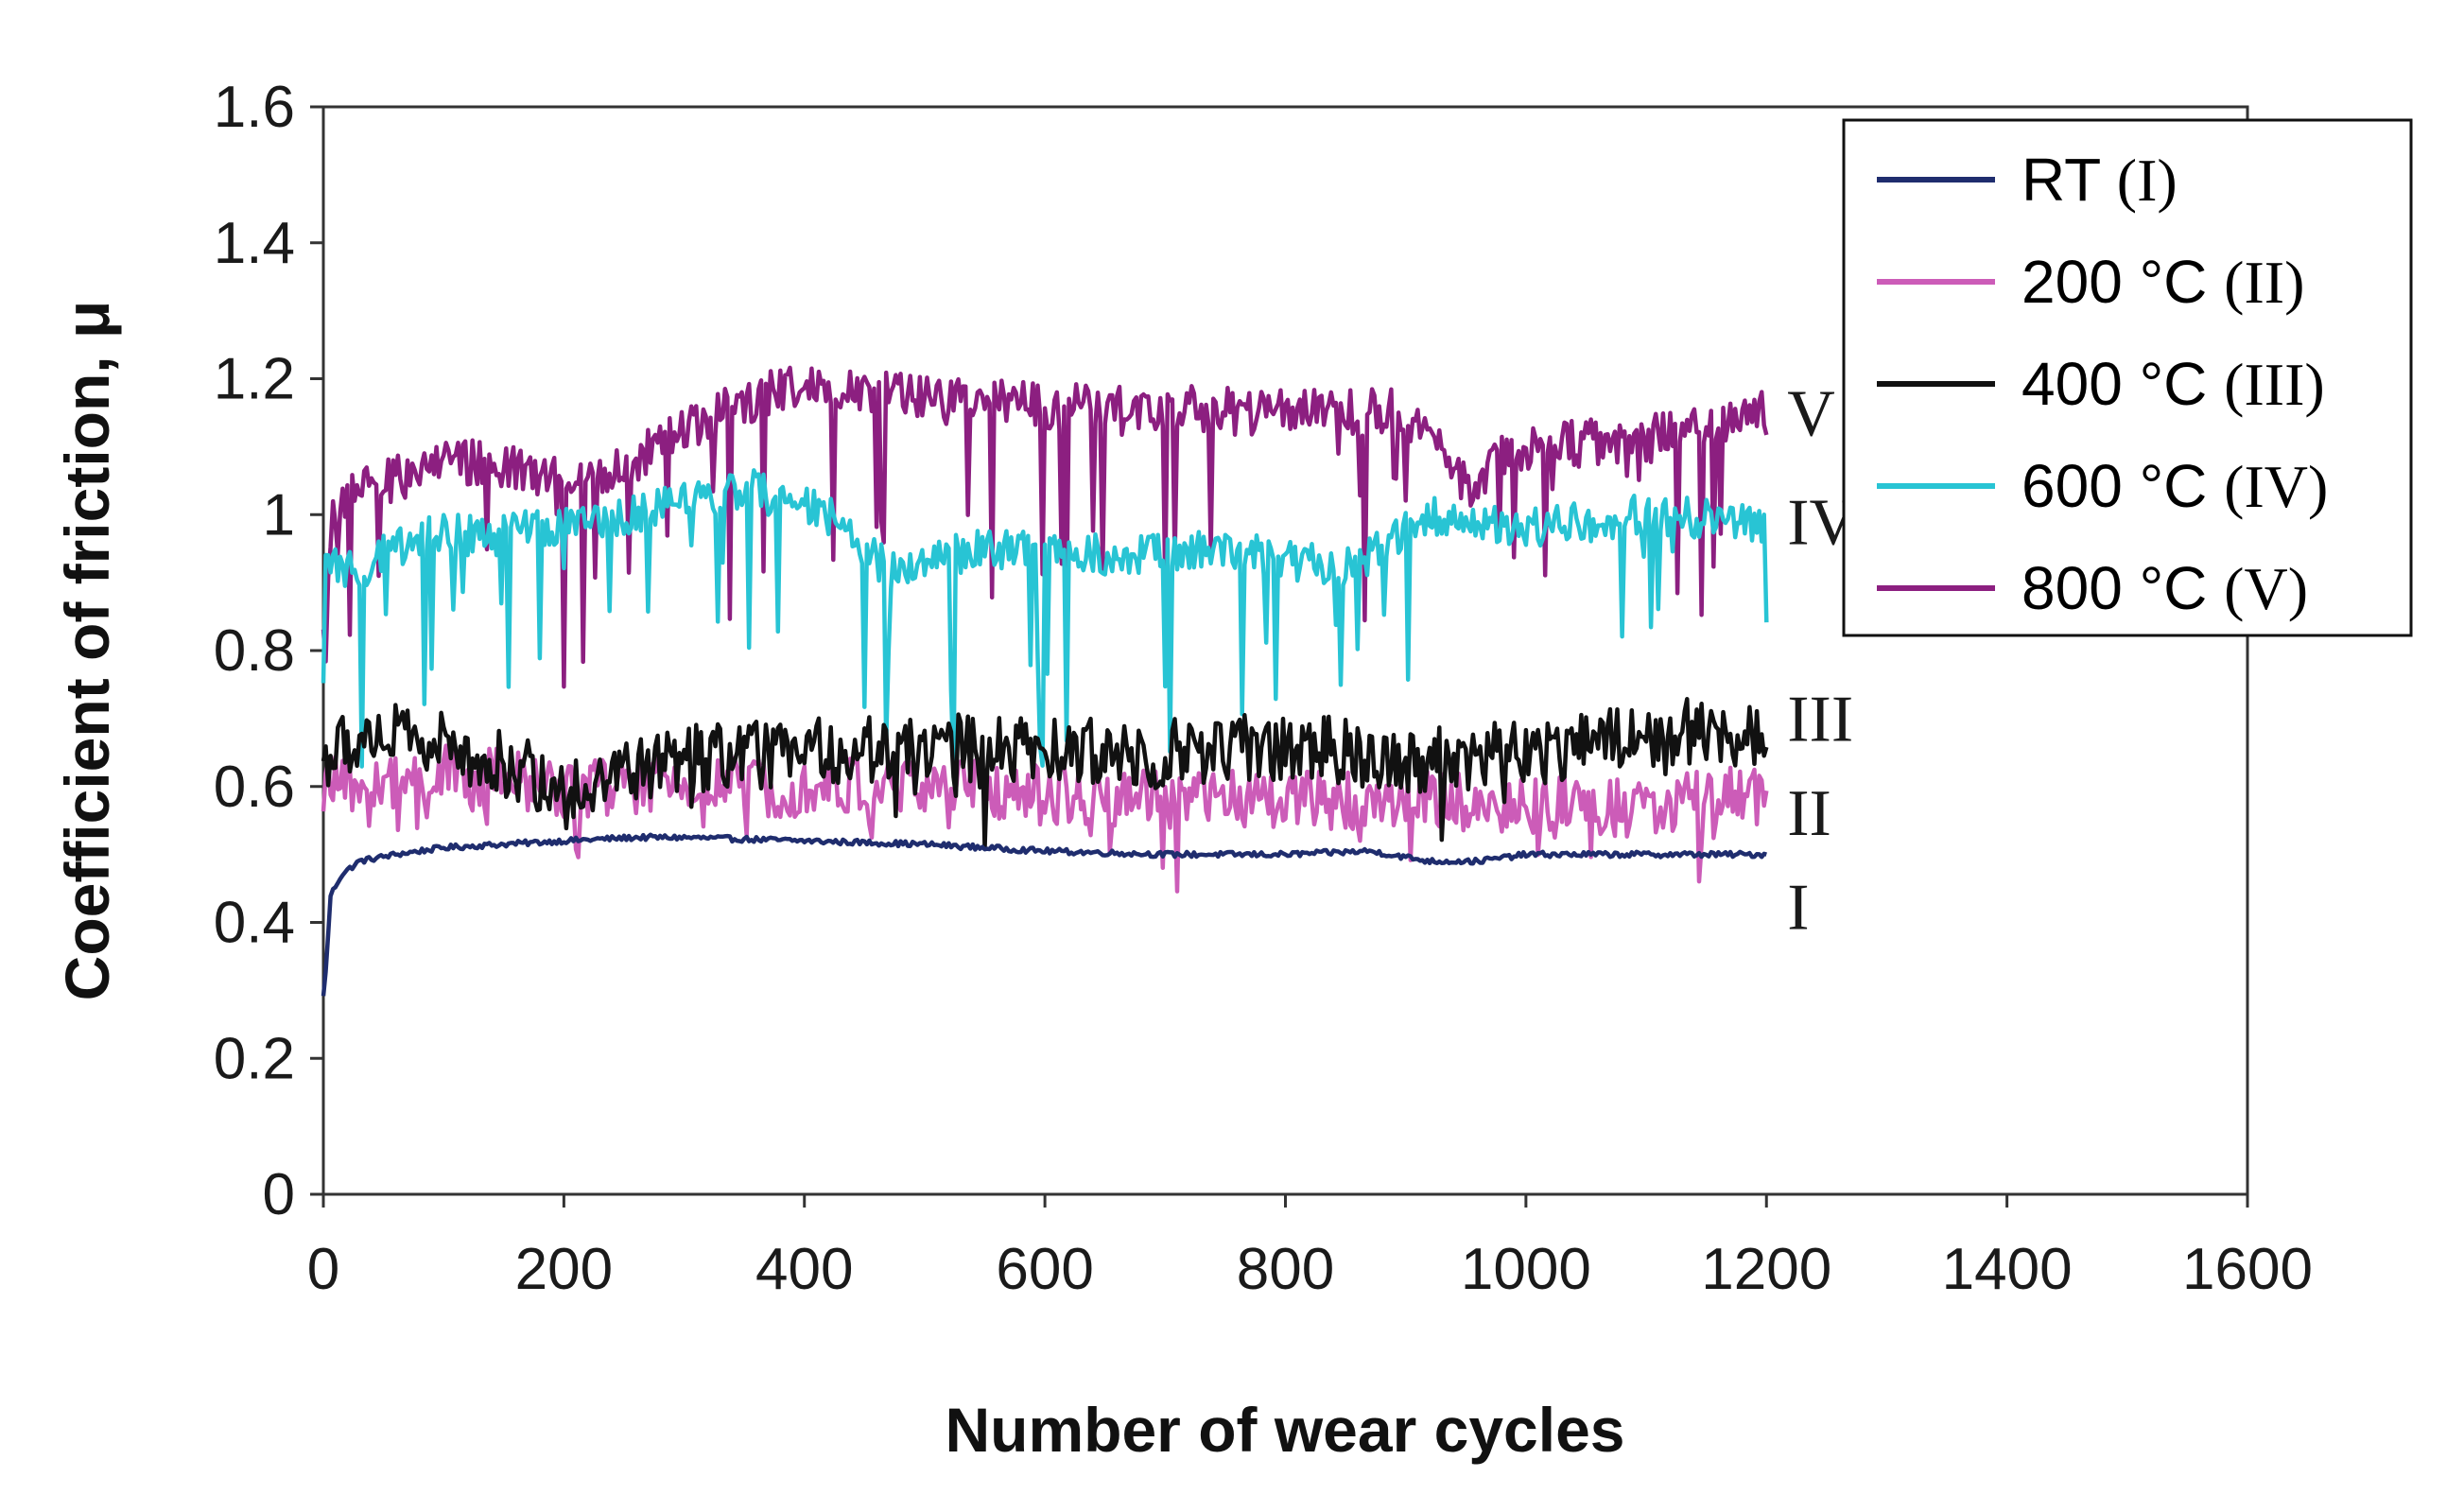 This screenshot has height=1512, width=2464. I want to click on x-tick-label: 1400, so click(2007, 1269).